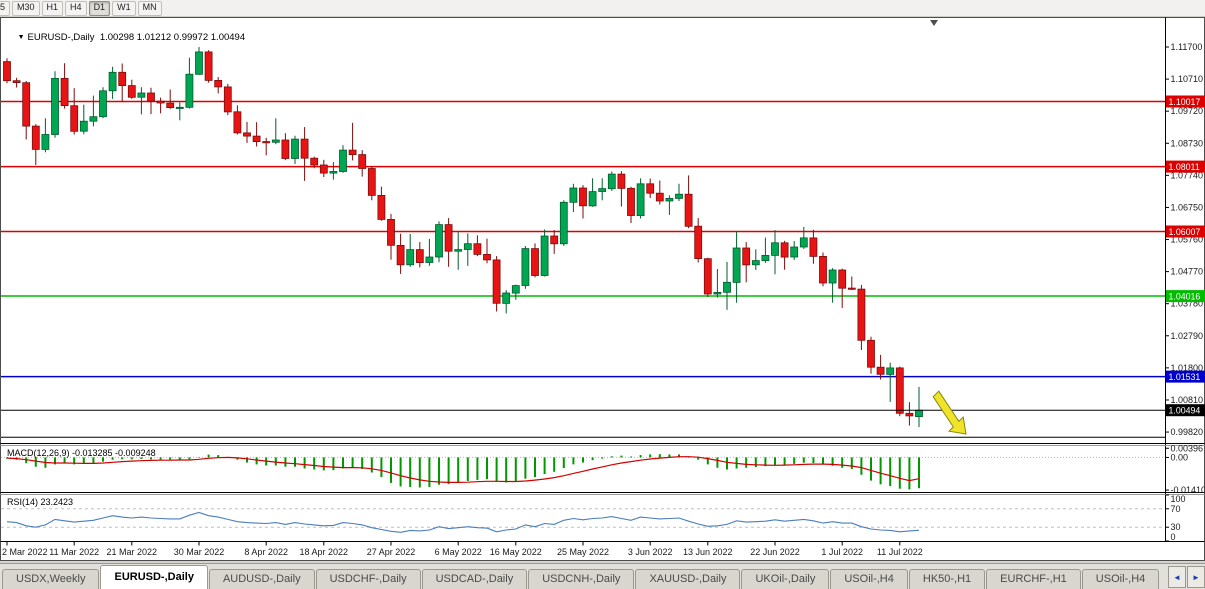  Describe the element at coordinates (458, 552) in the screenshot. I see `svg-text: 6 May 2022` at that location.